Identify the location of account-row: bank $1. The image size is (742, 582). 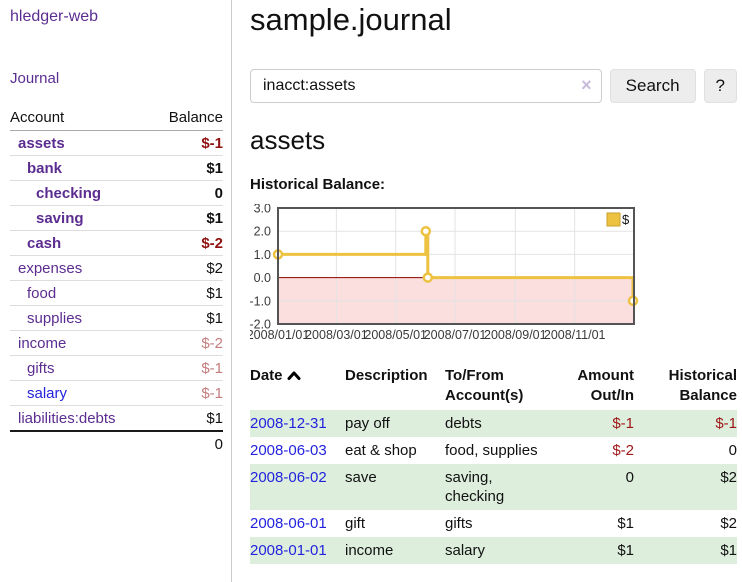
(116, 168).